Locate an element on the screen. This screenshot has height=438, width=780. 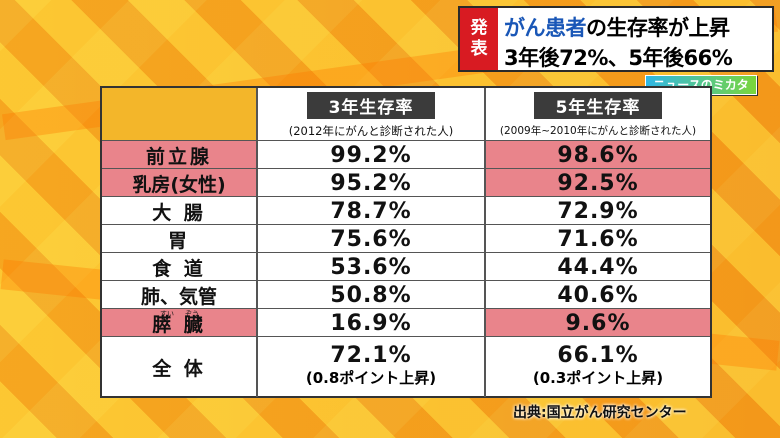
value-5year: 44.4% is located at coordinates (598, 267).